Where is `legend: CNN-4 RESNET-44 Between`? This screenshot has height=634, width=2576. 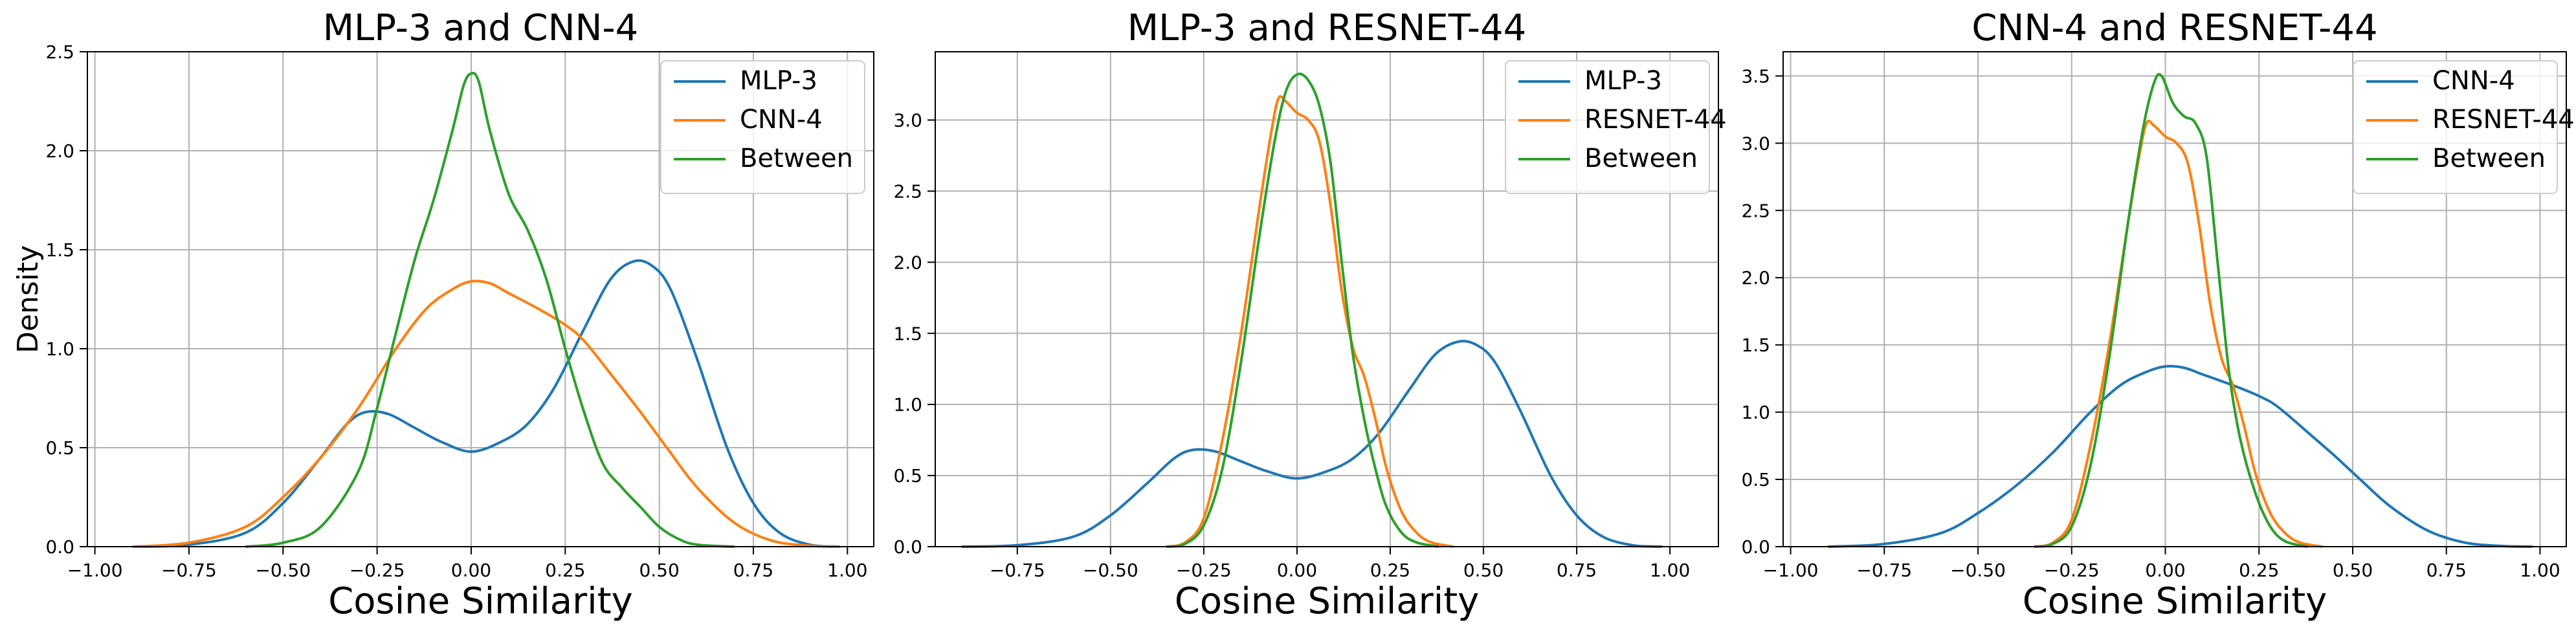 legend: CNN-4 RESNET-44 Between is located at coordinates (2464, 127).